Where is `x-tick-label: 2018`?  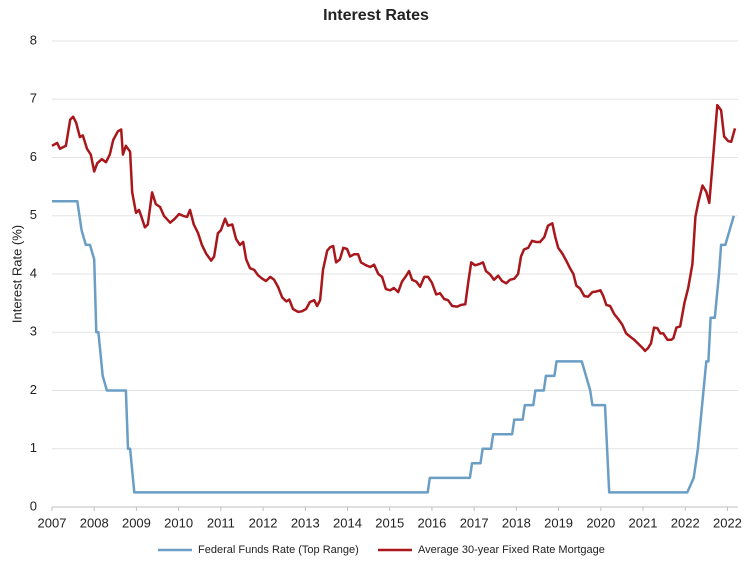
x-tick-label: 2018 is located at coordinates (516, 522).